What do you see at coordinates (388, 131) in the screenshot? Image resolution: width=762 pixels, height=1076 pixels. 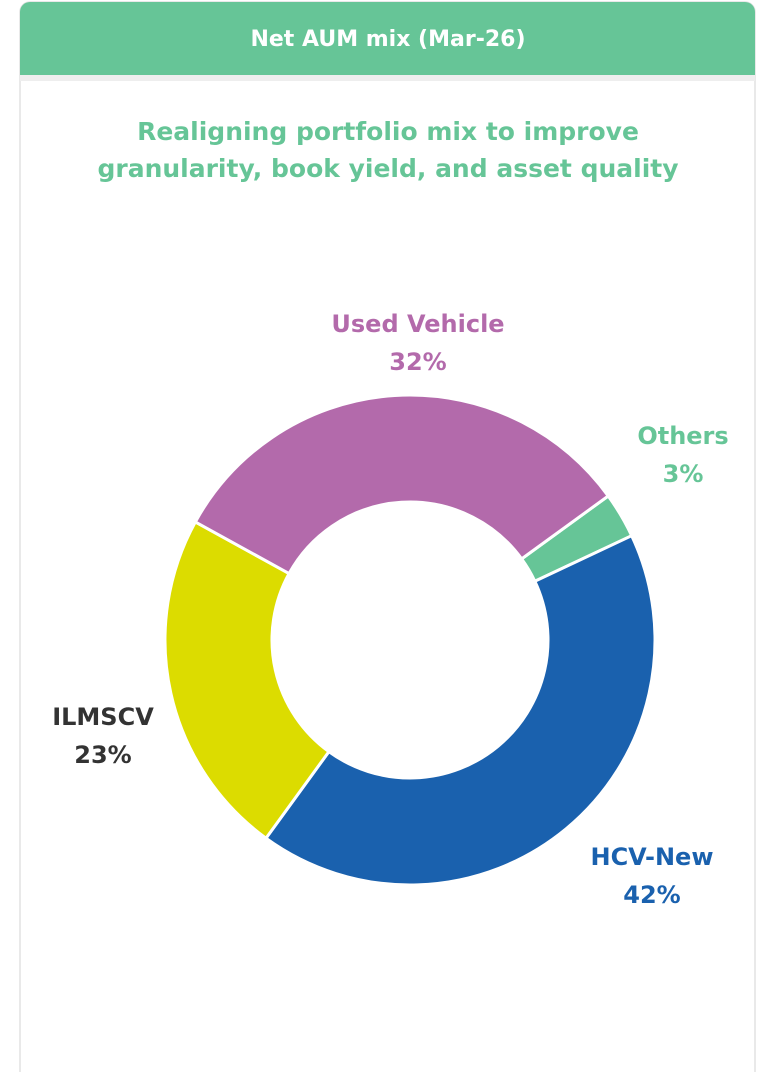 I see `chart-subtitle: Realigning portfolio mix to improve` at bounding box center [388, 131].